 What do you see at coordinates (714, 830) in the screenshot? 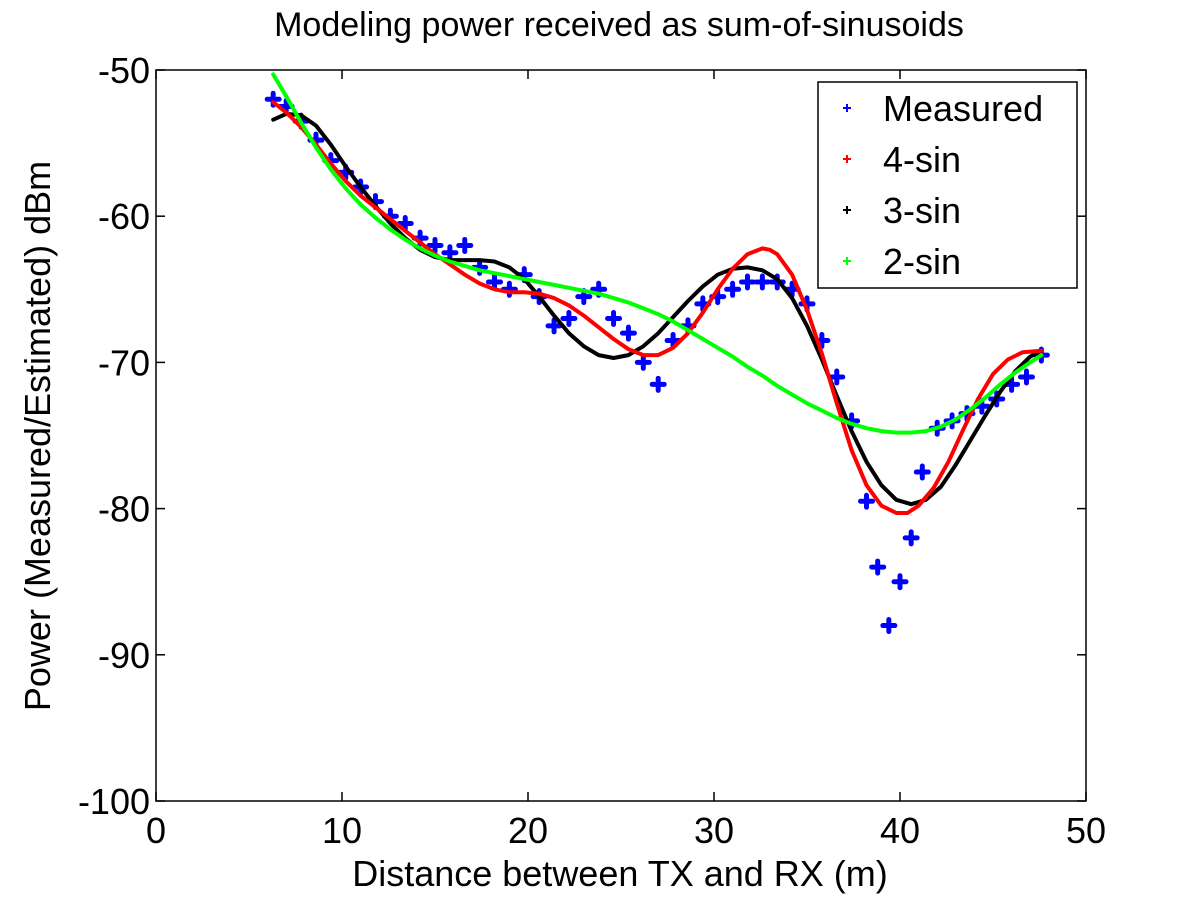
I see `x-tick-label: 30` at bounding box center [714, 830].